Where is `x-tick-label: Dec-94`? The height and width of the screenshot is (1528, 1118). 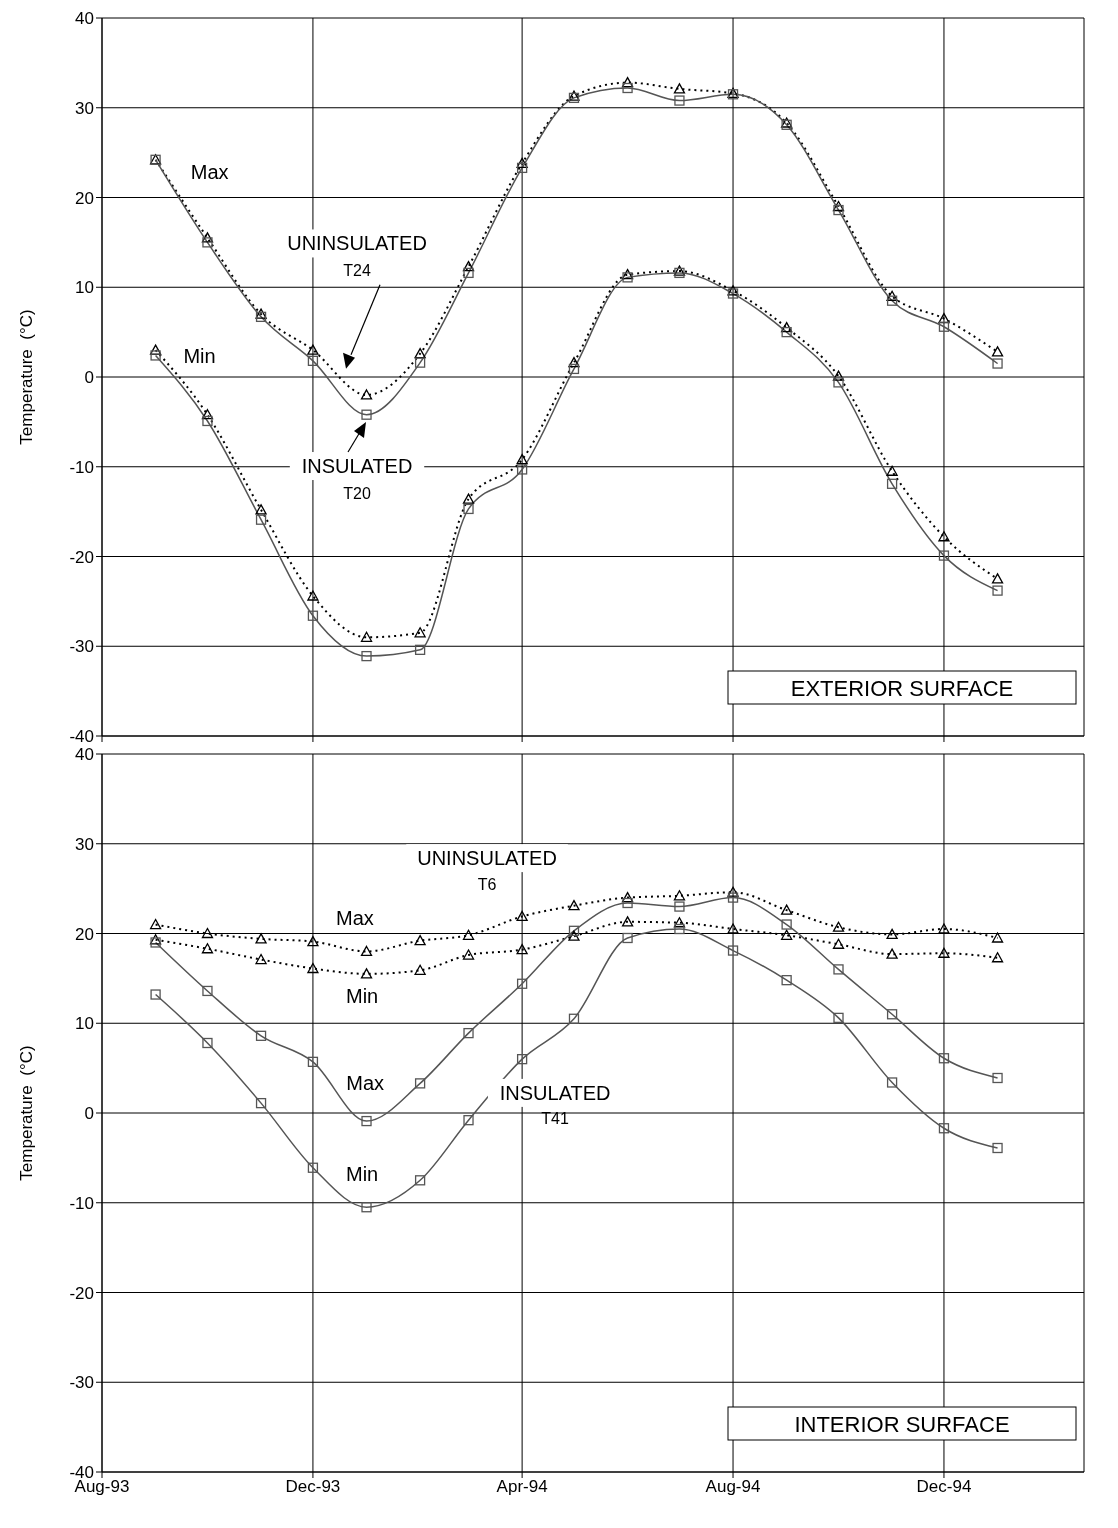
x-tick-label: Dec-94 is located at coordinates (944, 1487).